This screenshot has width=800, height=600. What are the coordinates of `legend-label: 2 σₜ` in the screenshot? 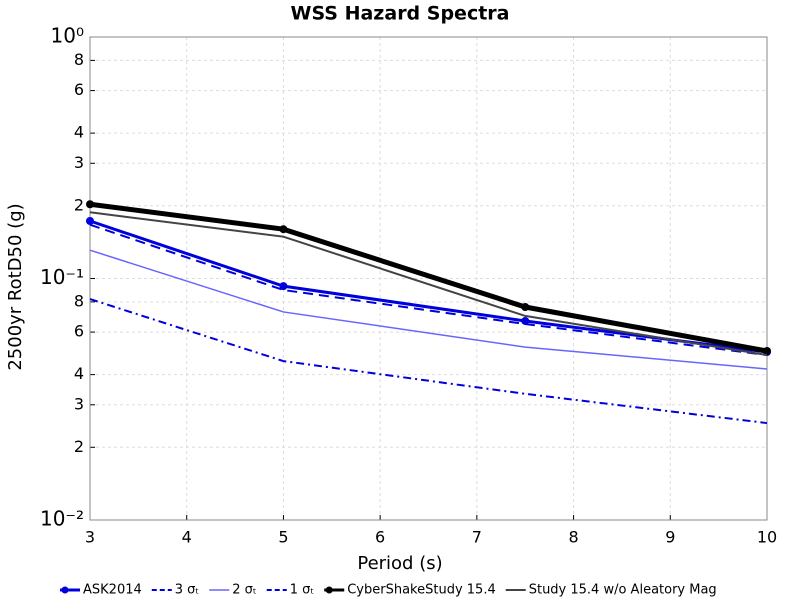 It's located at (244, 590).